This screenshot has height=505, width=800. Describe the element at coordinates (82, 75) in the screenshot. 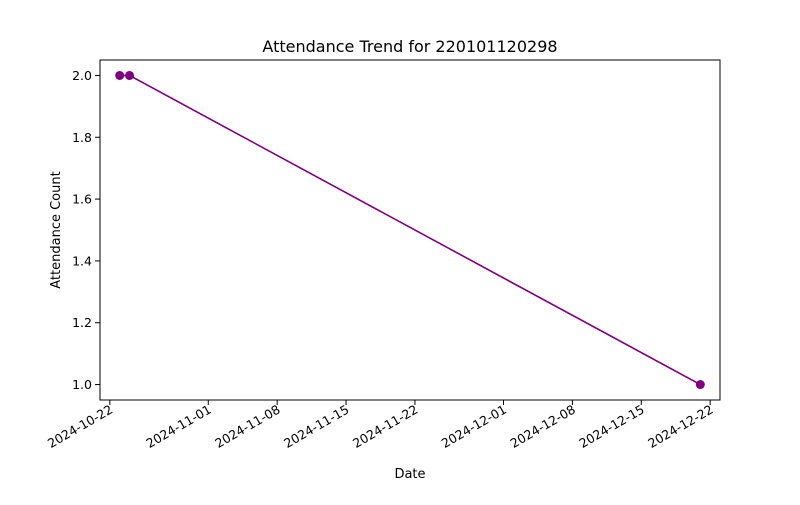

I see `y-tick-label: 2.0` at that location.